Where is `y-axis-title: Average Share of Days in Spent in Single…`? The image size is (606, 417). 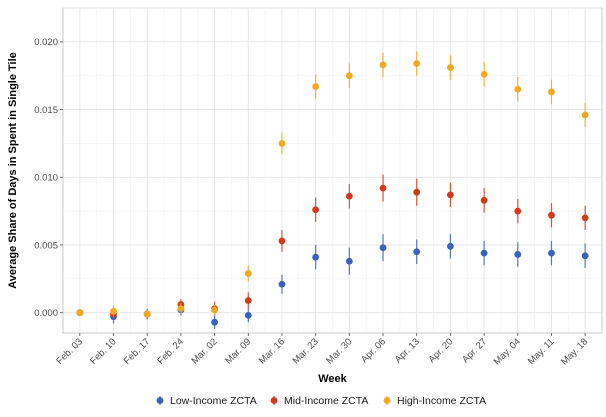 y-axis-title: Average Share of Days in Spent in Single… is located at coordinates (13, 170).